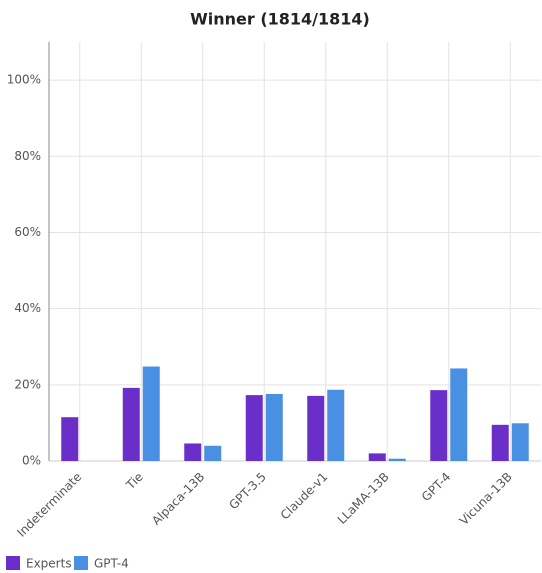 This screenshot has width=542, height=573. I want to click on x-tick-label: LLaMA-13B, so click(363, 498).